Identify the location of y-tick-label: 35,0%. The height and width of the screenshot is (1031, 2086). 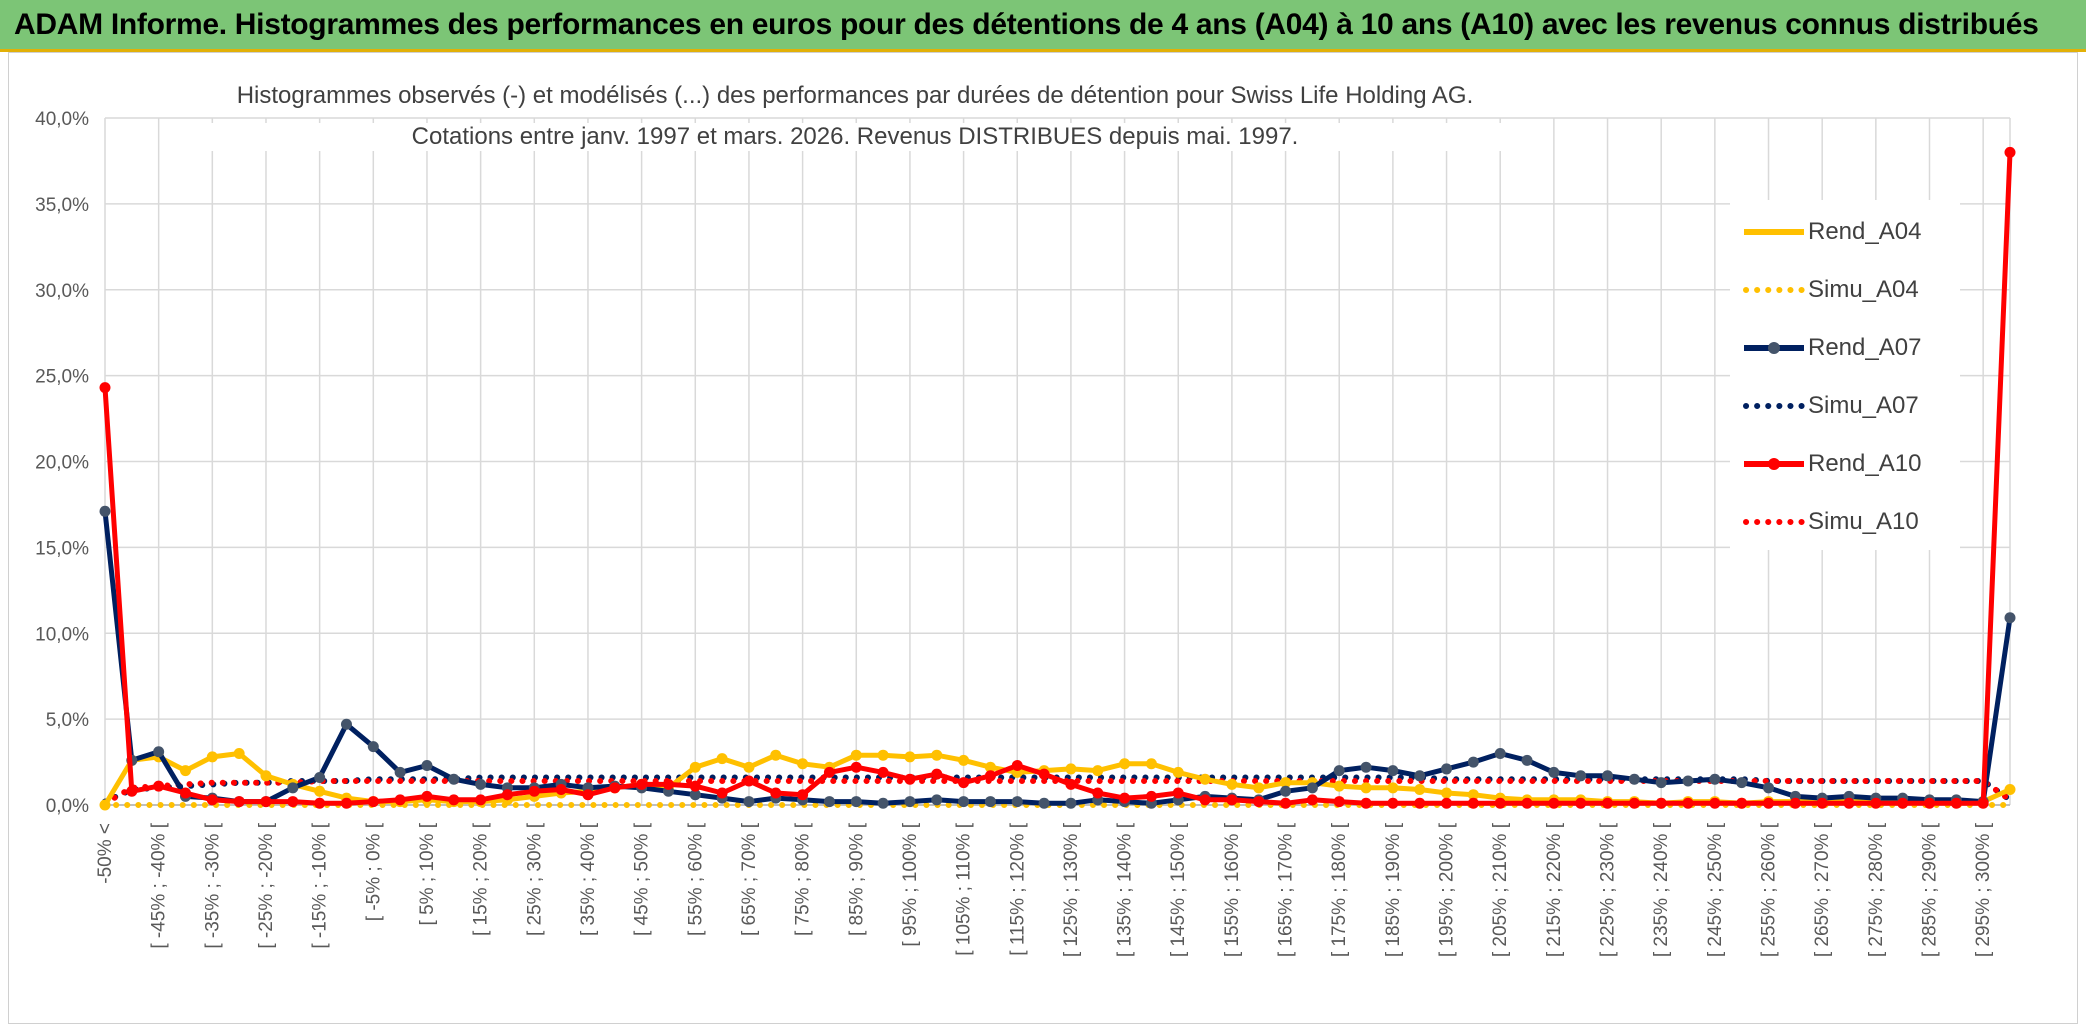
(62, 205).